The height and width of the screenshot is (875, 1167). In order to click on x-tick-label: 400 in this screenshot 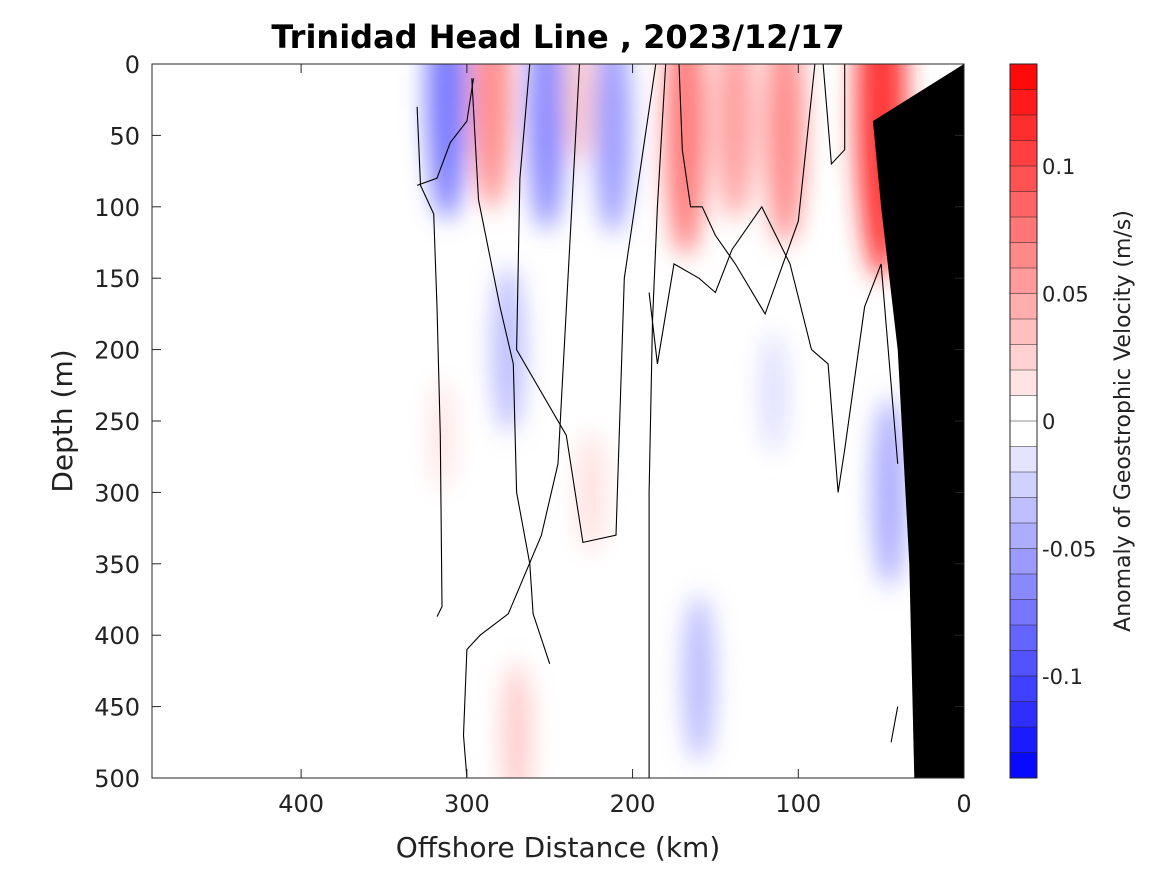, I will do `click(301, 804)`.